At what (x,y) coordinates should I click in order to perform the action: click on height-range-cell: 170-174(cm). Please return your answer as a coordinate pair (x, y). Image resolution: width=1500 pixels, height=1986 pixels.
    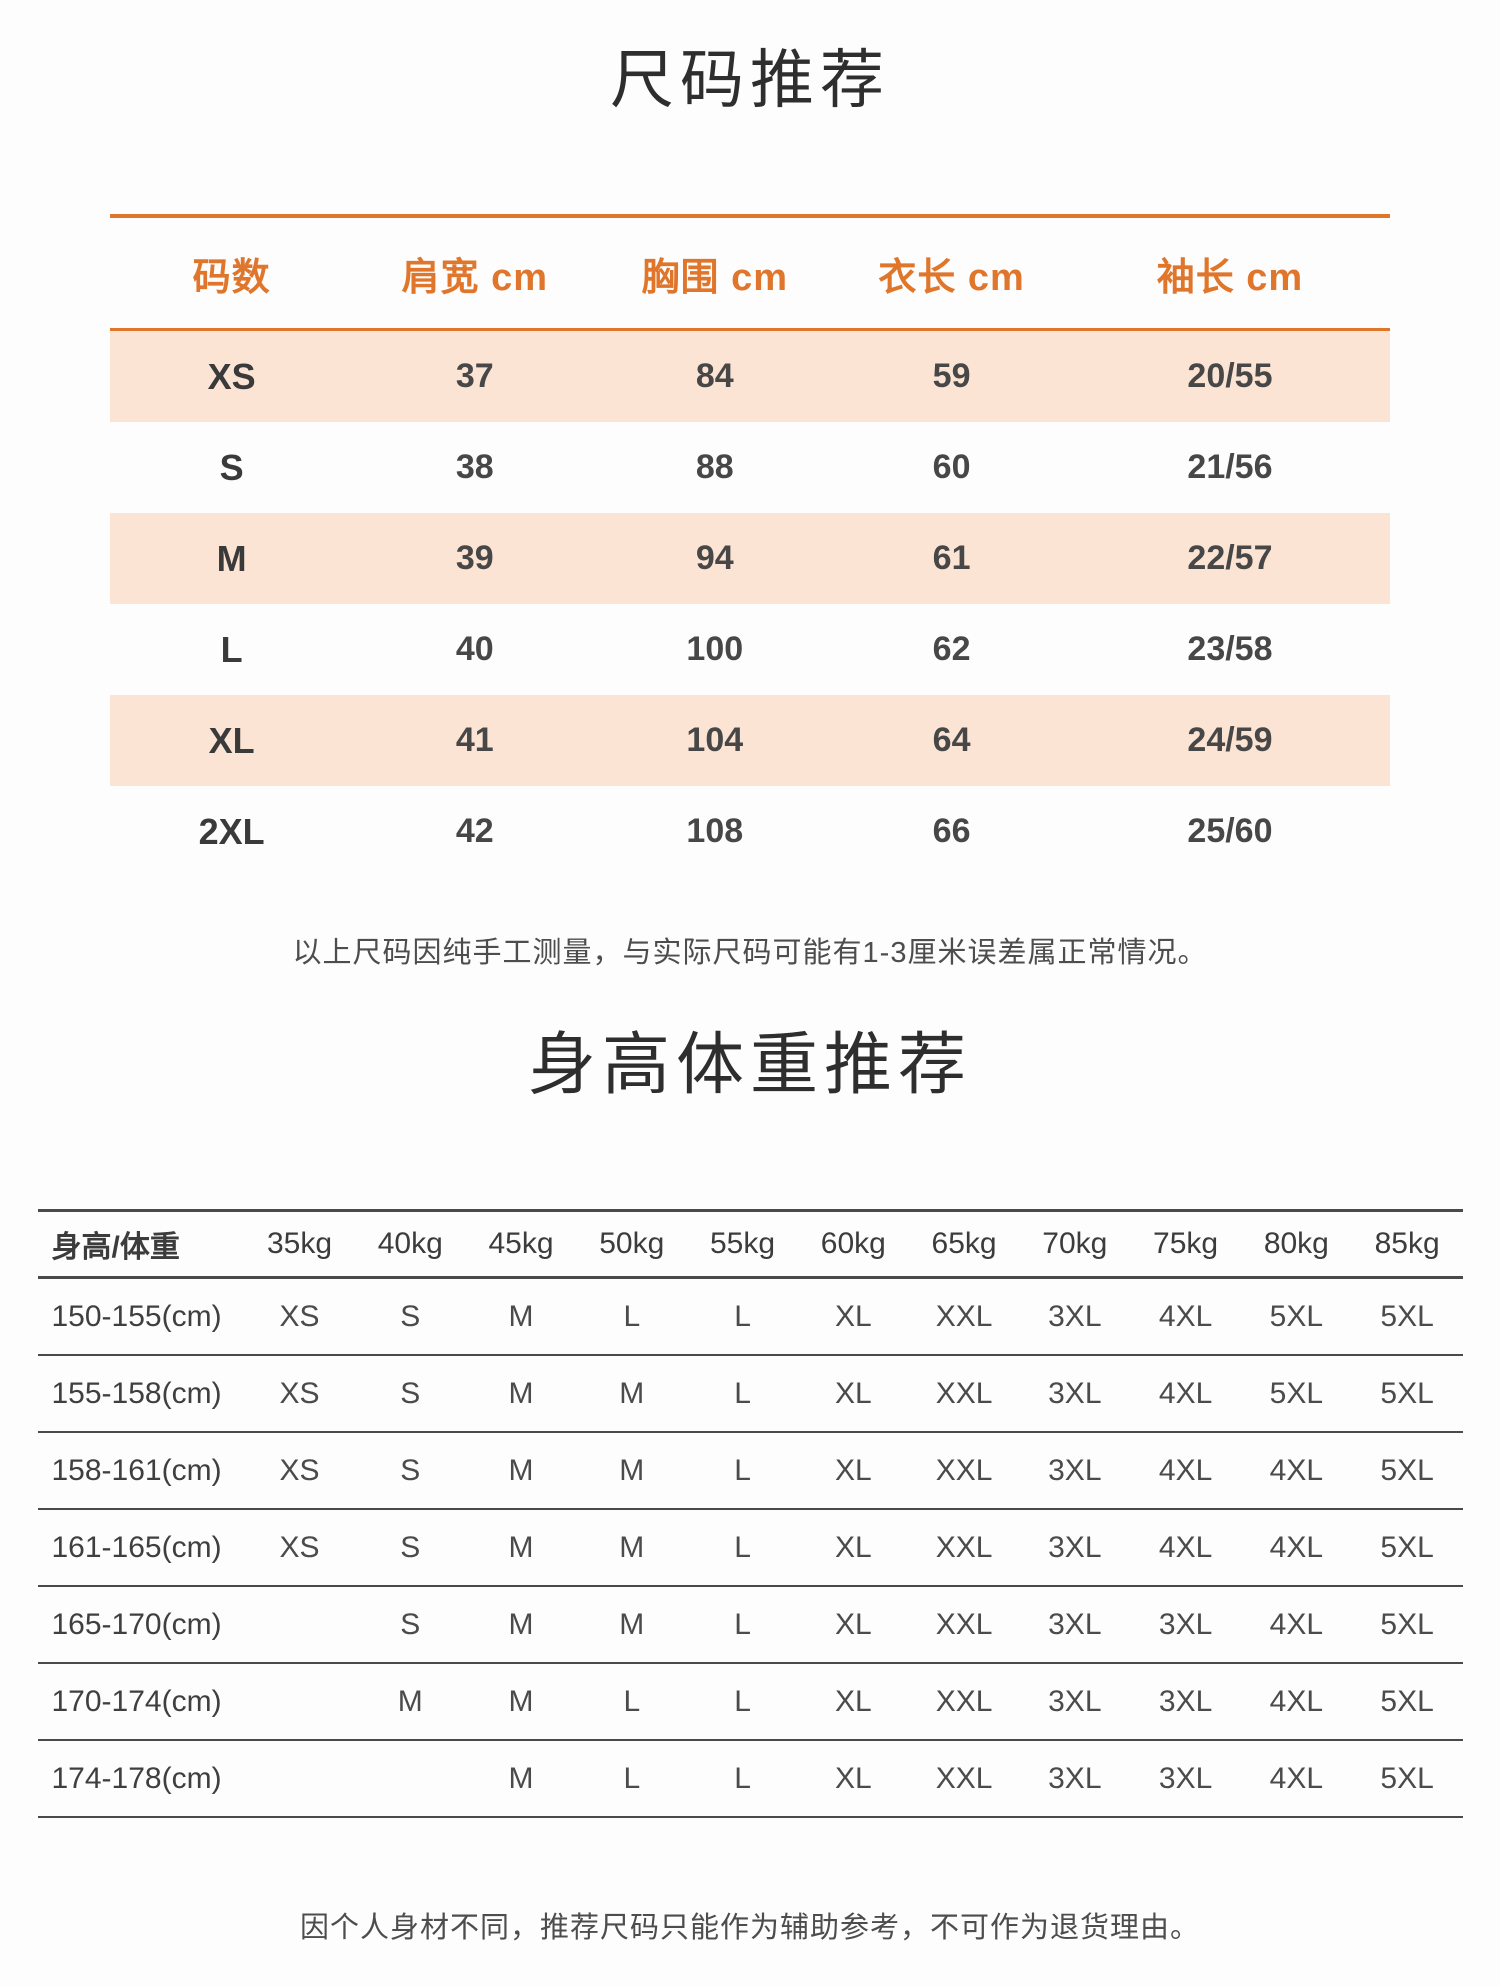
    Looking at the image, I should click on (136, 1701).